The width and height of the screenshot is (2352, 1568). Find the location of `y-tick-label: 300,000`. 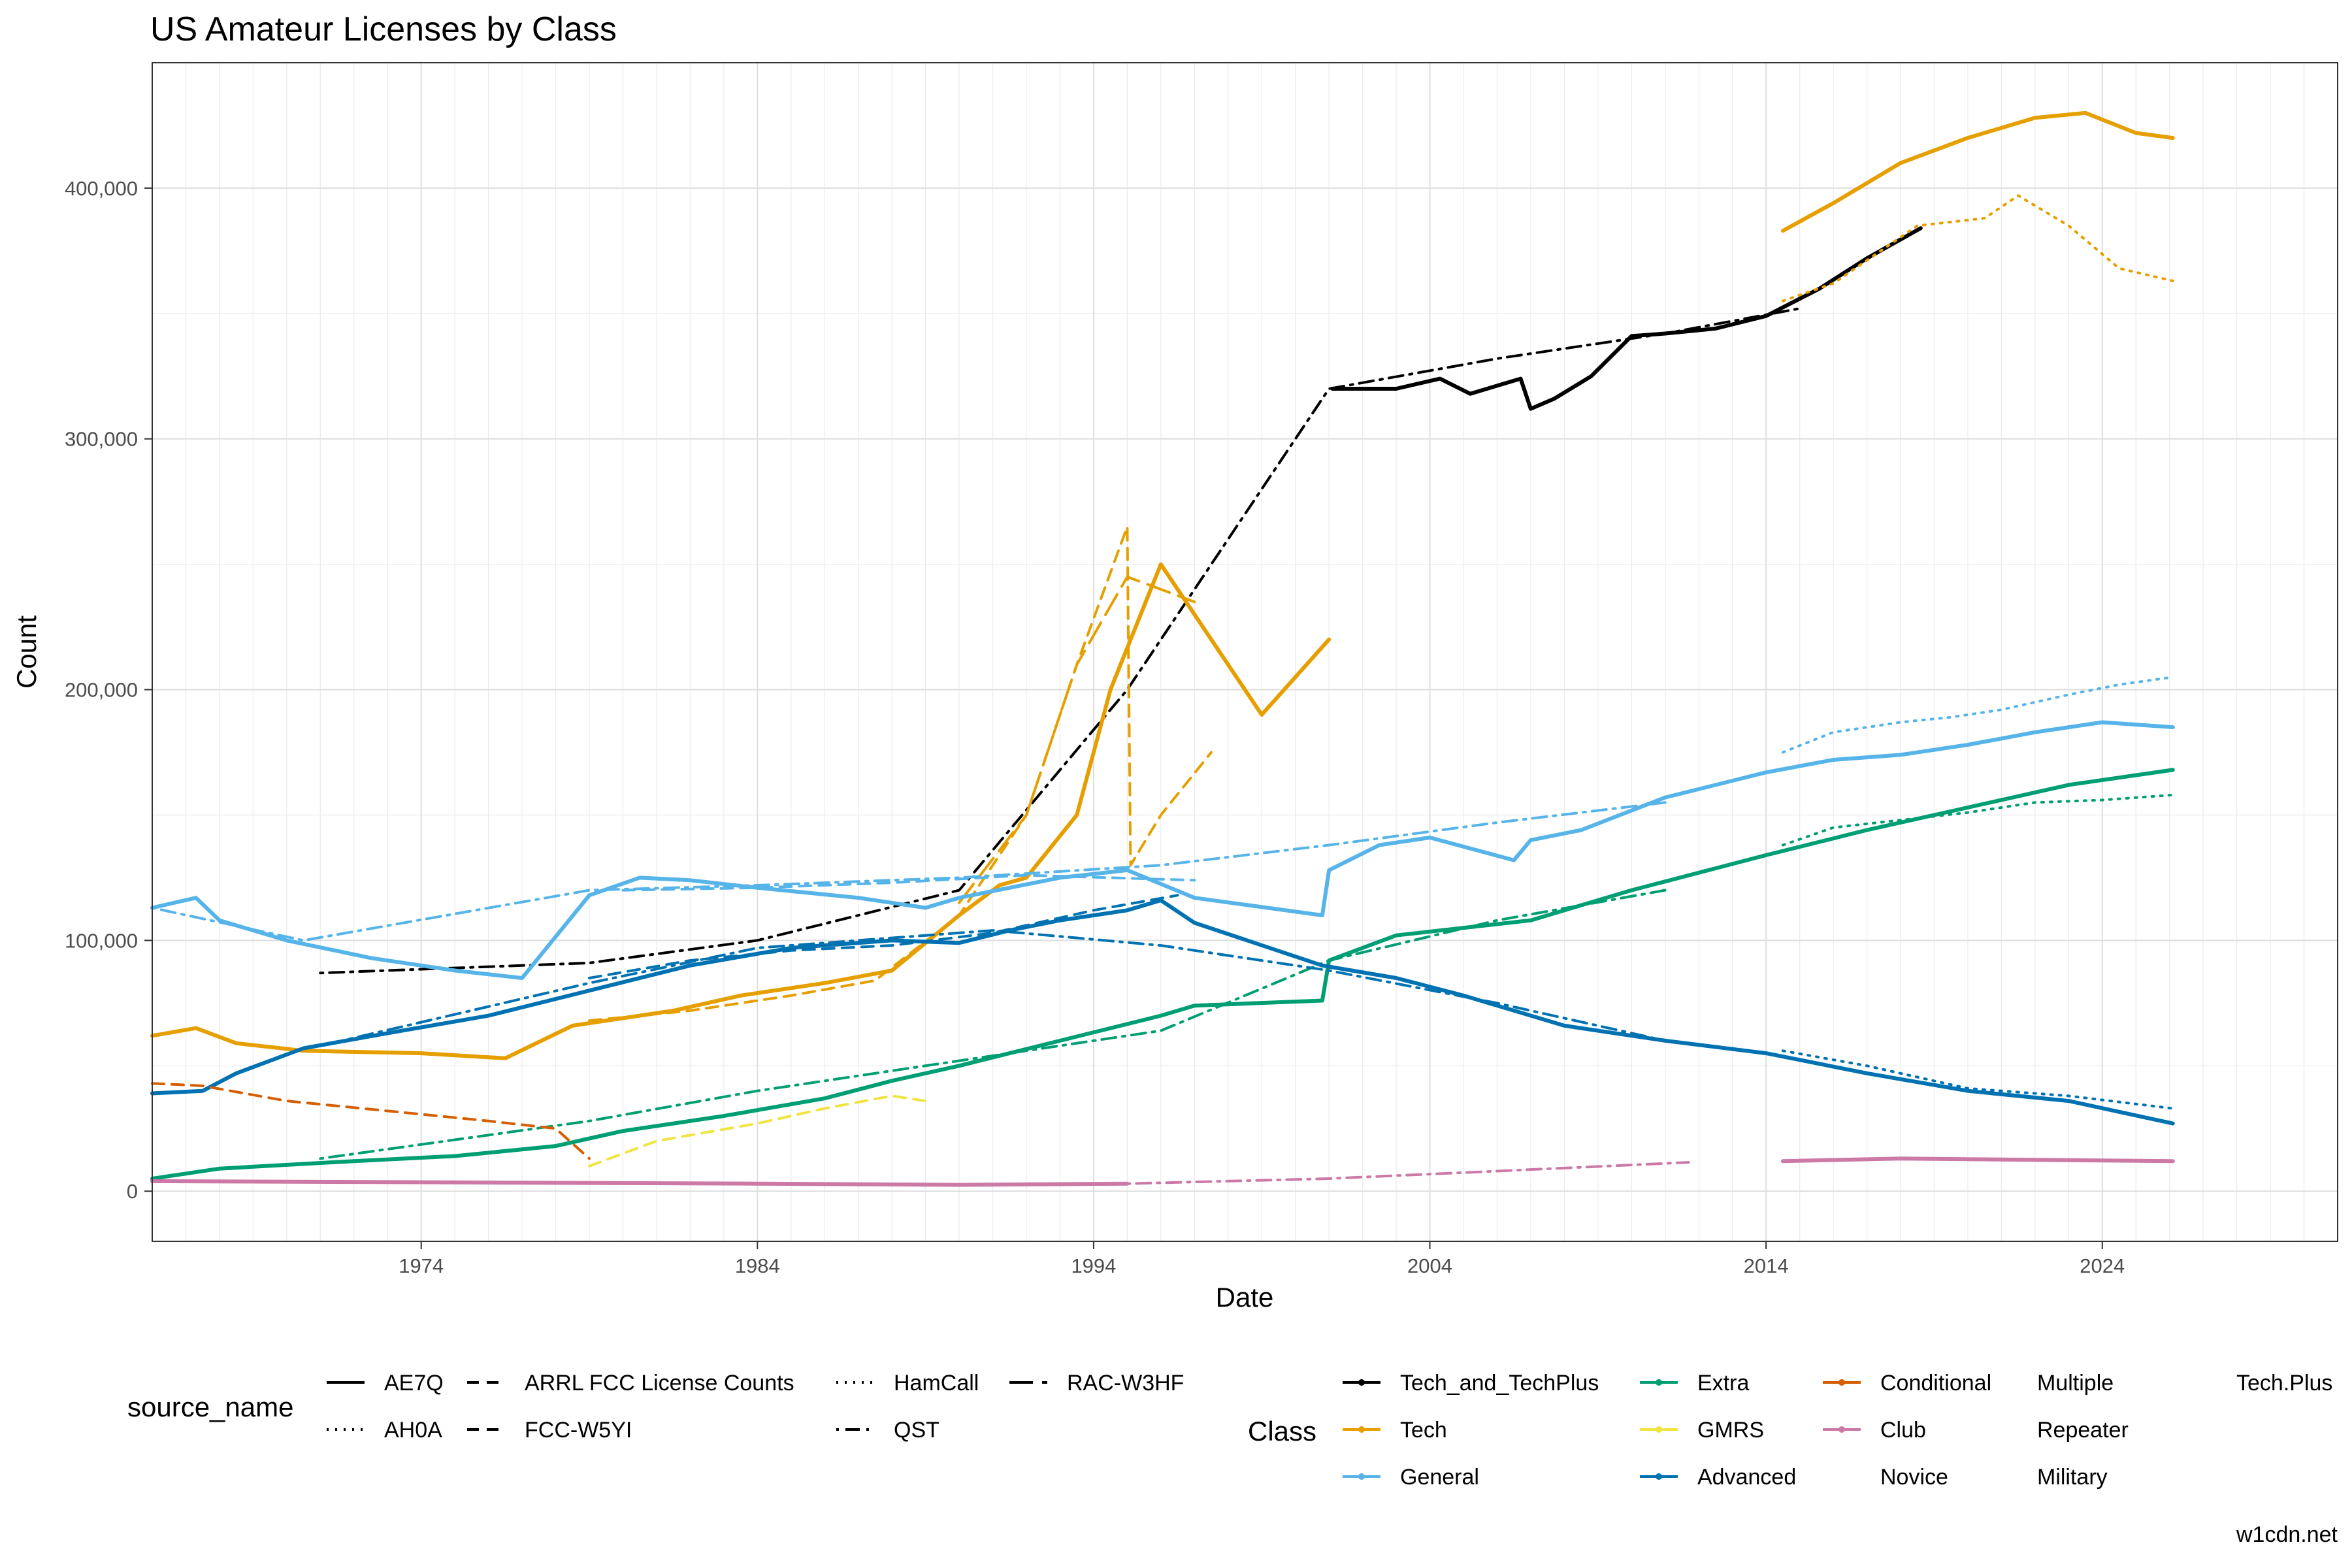

y-tick-label: 300,000 is located at coordinates (101, 439).